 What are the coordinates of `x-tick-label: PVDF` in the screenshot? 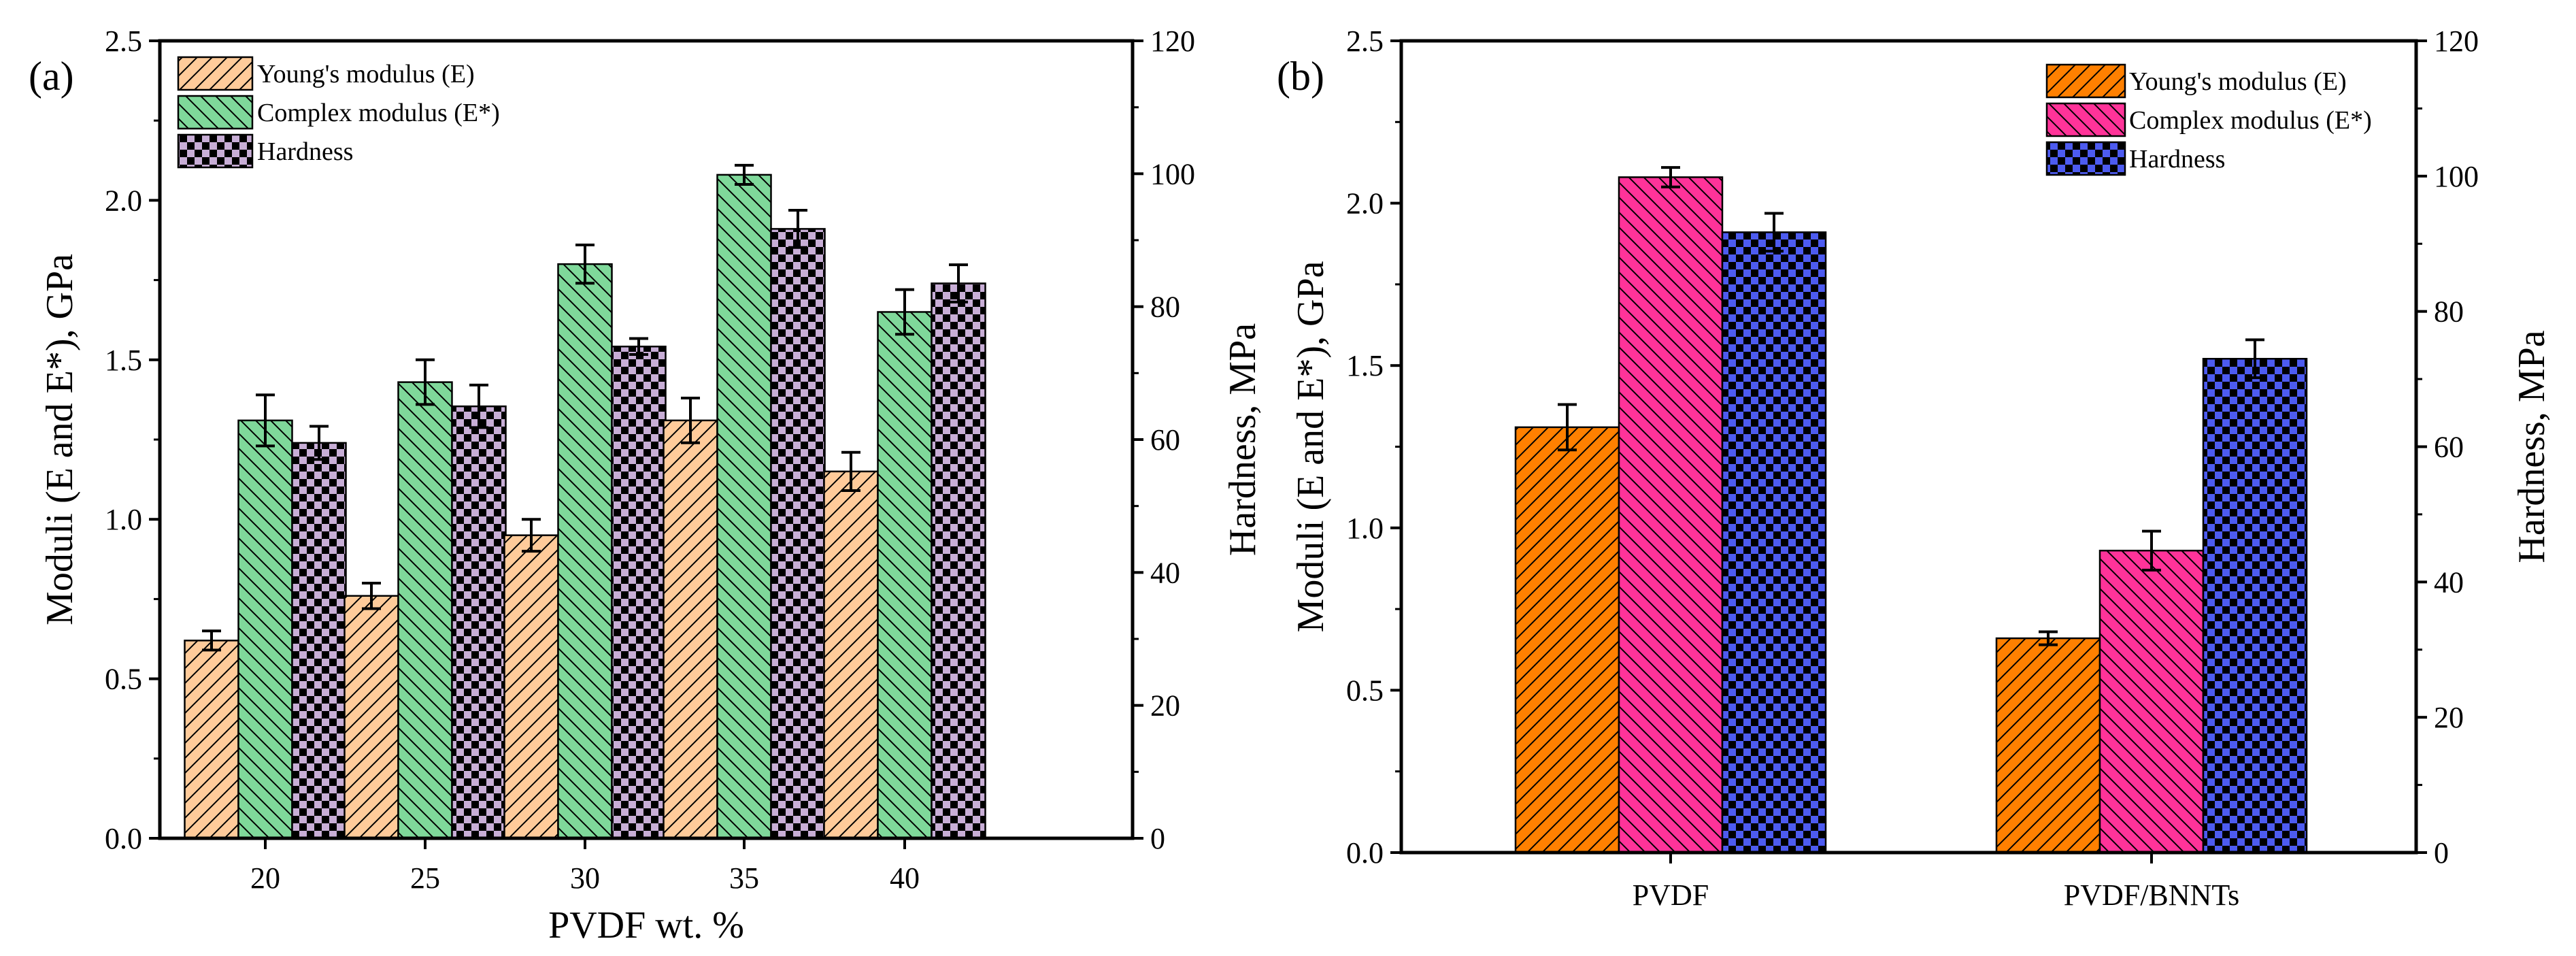 It's located at (1671, 895).